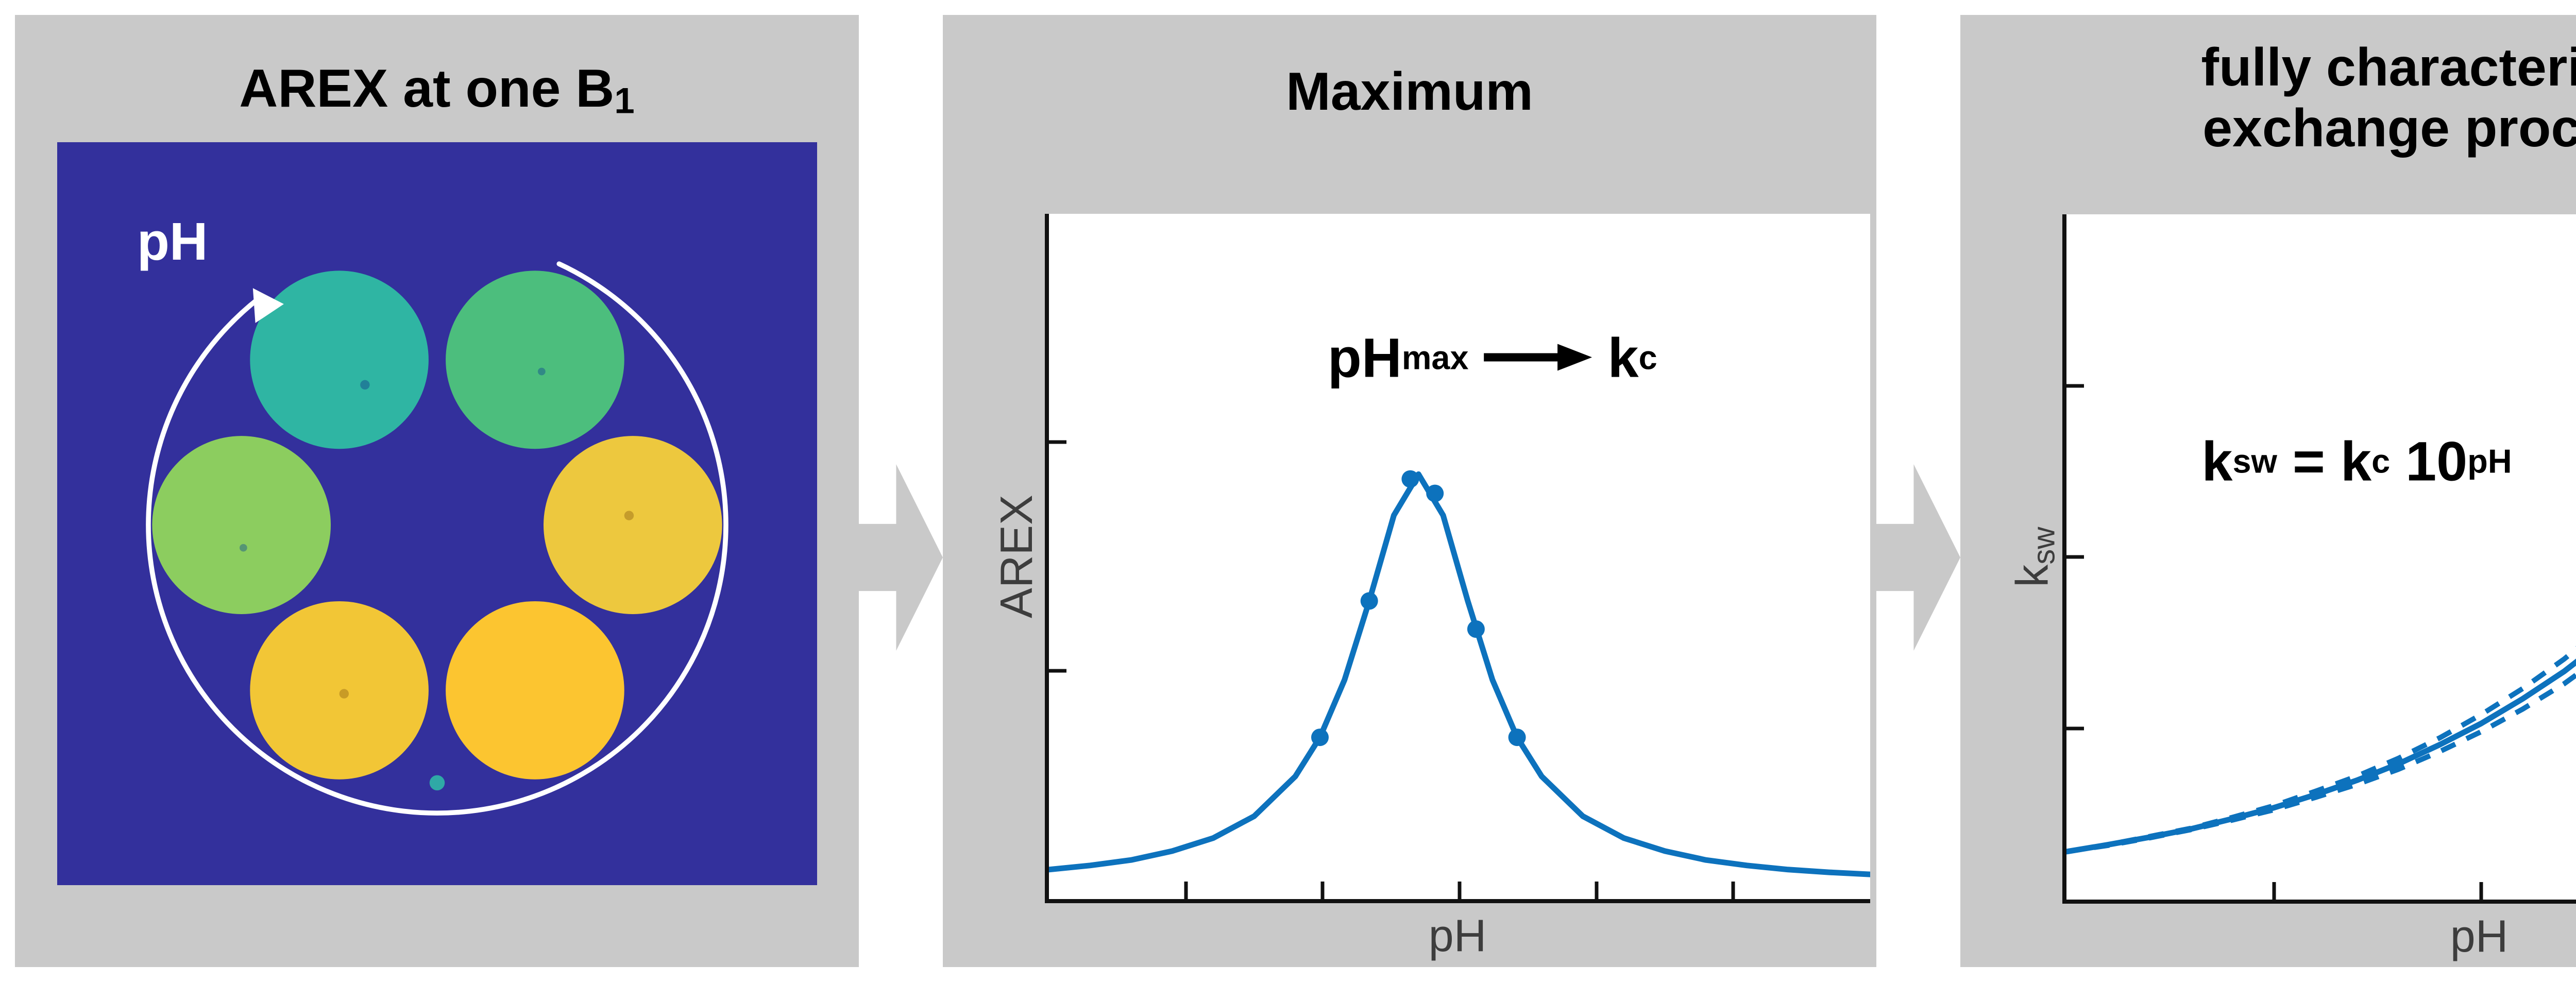 The width and height of the screenshot is (2576, 982). What do you see at coordinates (1538, 357) in the screenshot?
I see `right-arrow-icon` at bounding box center [1538, 357].